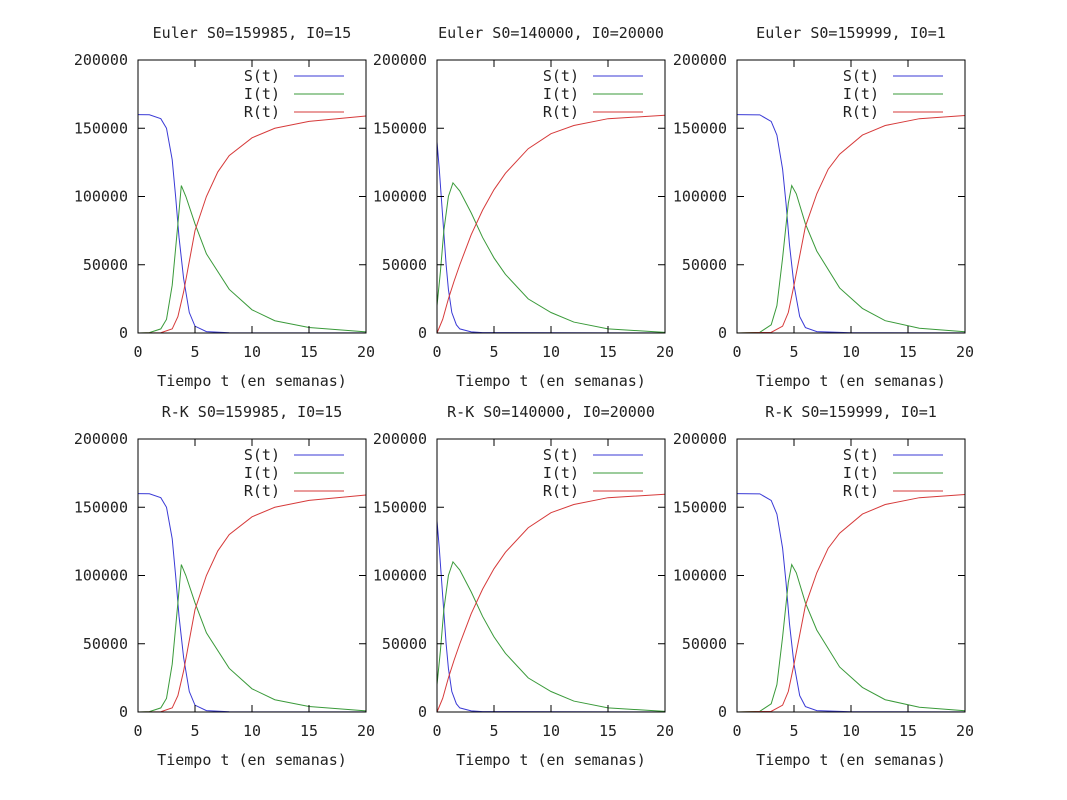  What do you see at coordinates (551, 412) in the screenshot?
I see `chart-title: R-K S0=140000, I0=20000` at bounding box center [551, 412].